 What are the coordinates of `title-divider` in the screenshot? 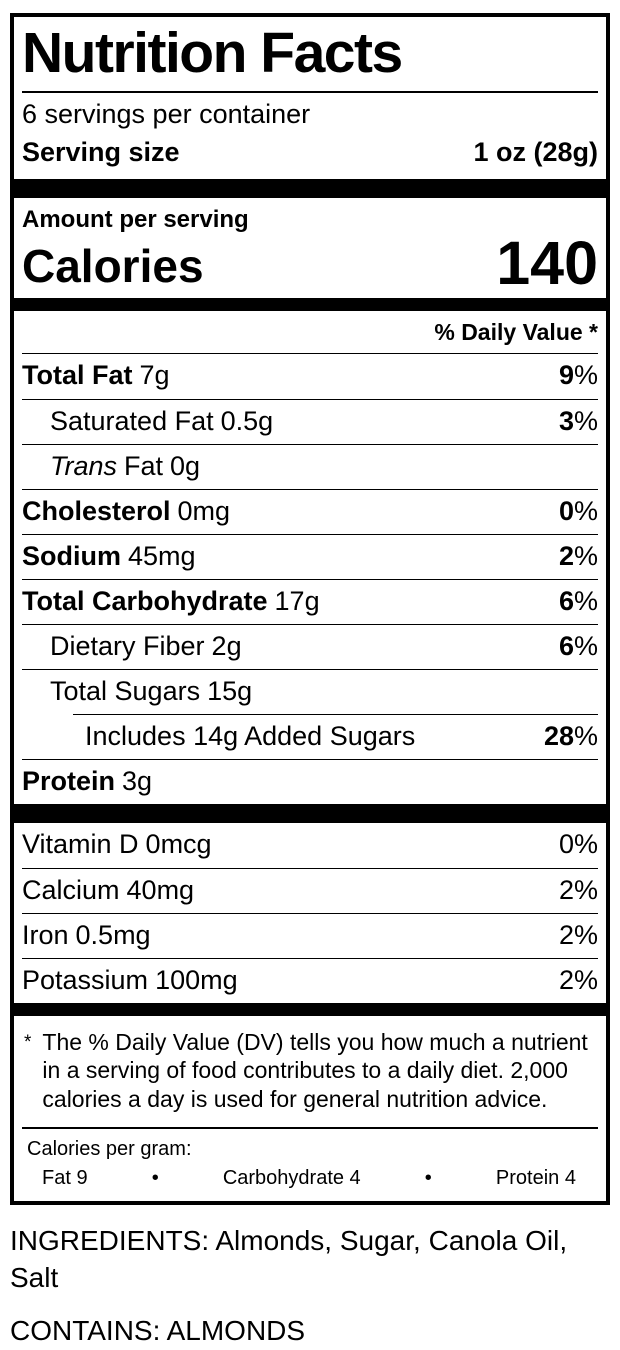 It's located at (310, 91).